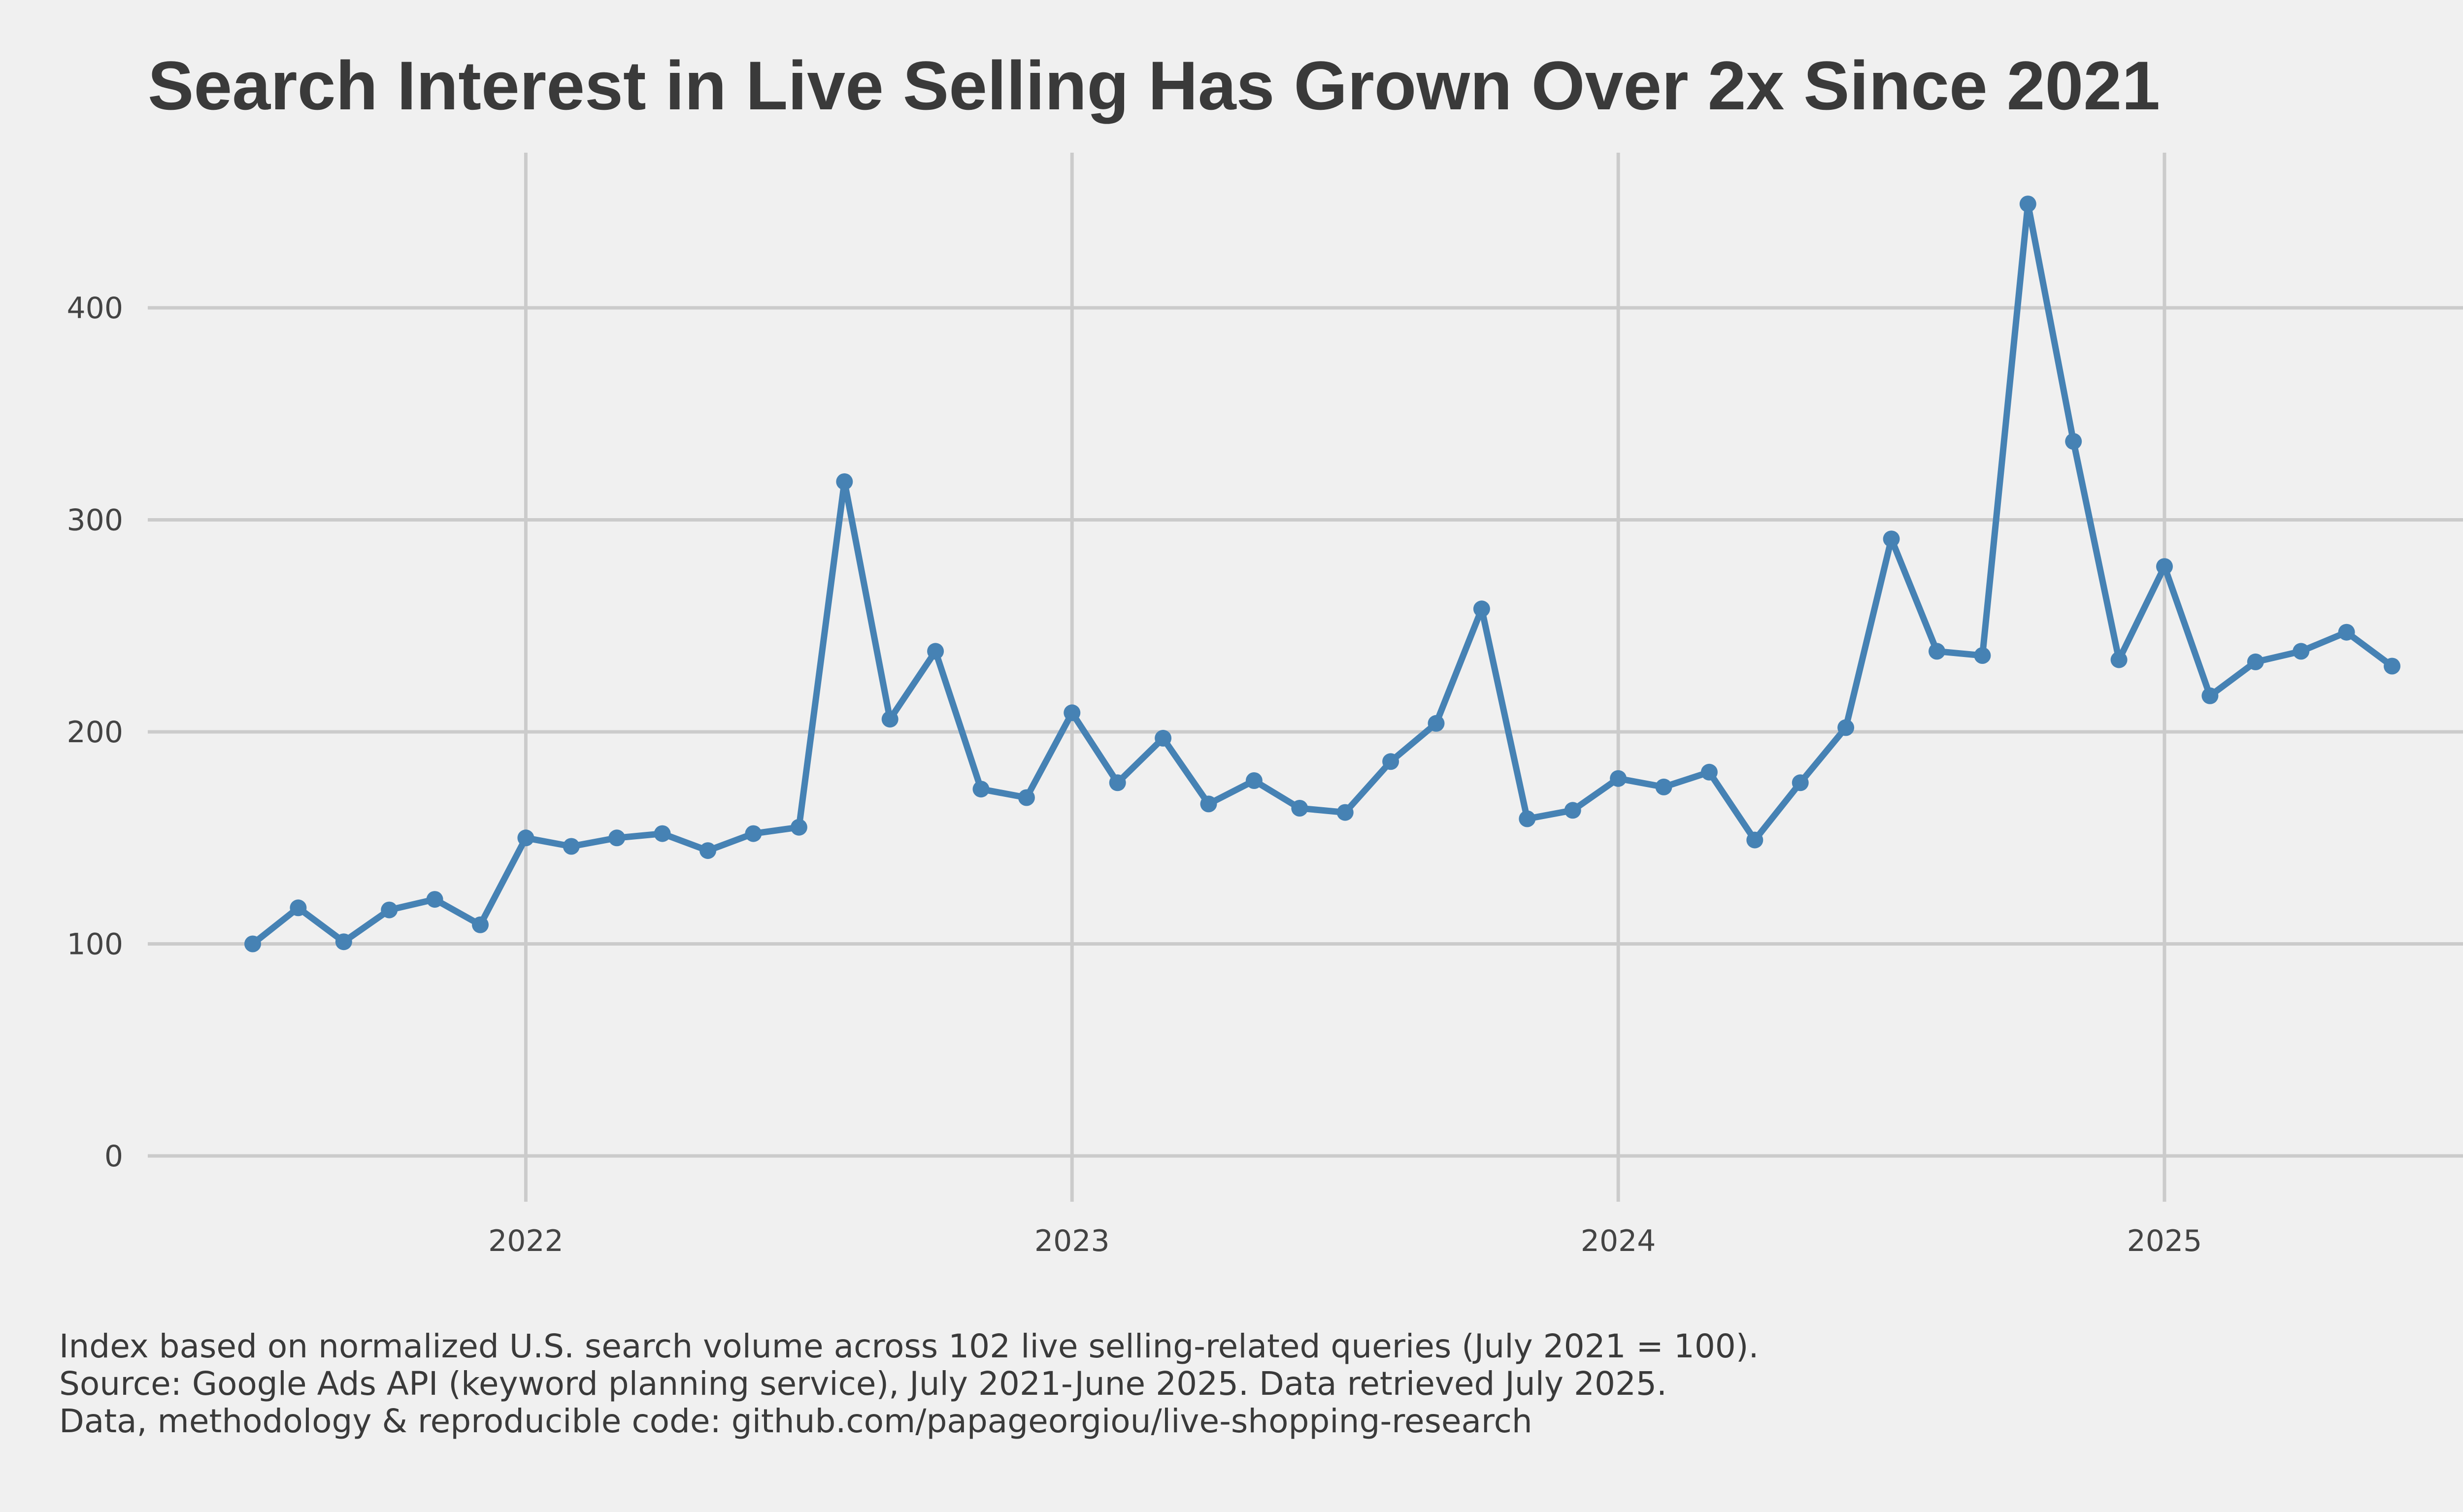 This screenshot has height=1512, width=2463. I want to click on y-tick-label: 0, so click(113, 1156).